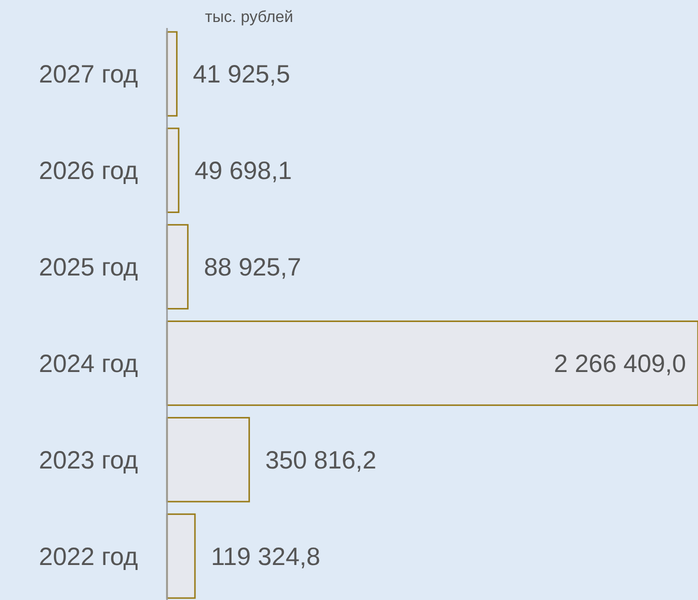 Image resolution: width=698 pixels, height=600 pixels. I want to click on data-label: 119 324,8, so click(265, 556).